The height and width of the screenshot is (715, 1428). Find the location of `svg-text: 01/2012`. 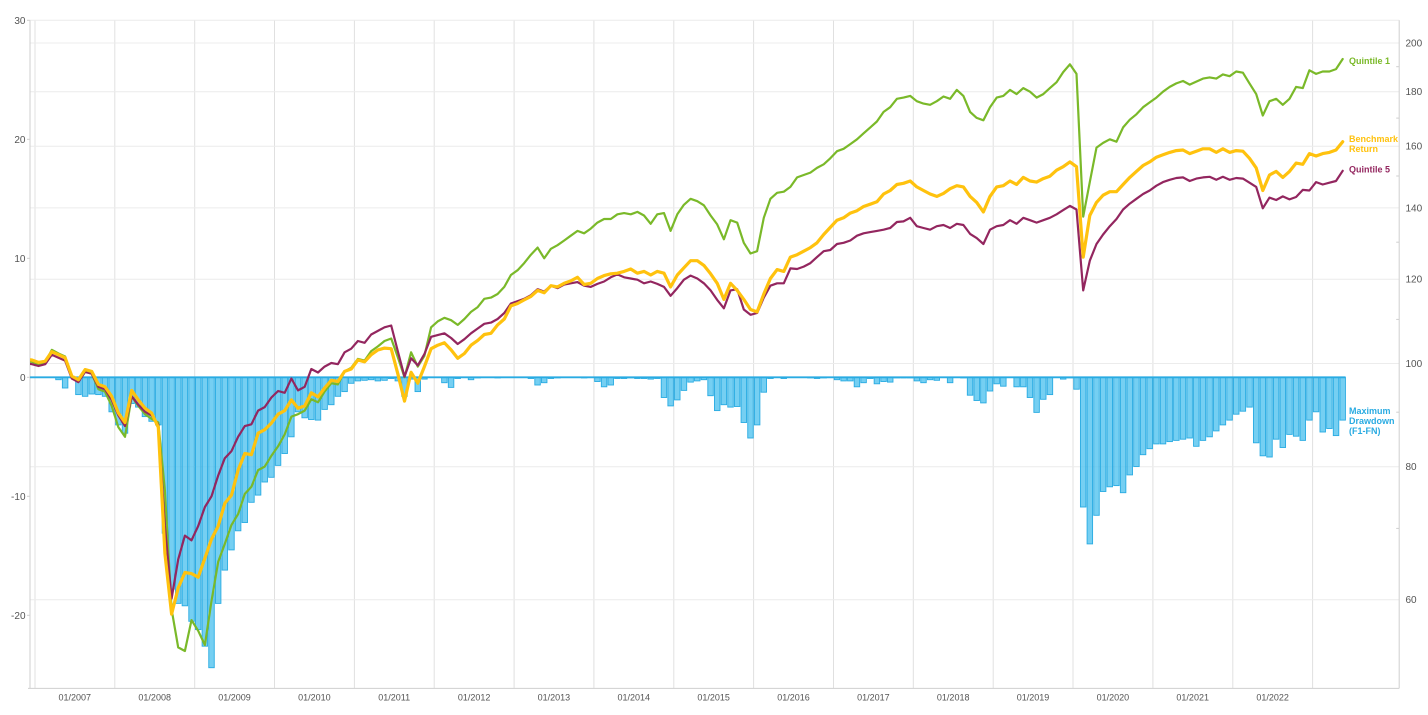

svg-text: 01/2012 is located at coordinates (474, 698).